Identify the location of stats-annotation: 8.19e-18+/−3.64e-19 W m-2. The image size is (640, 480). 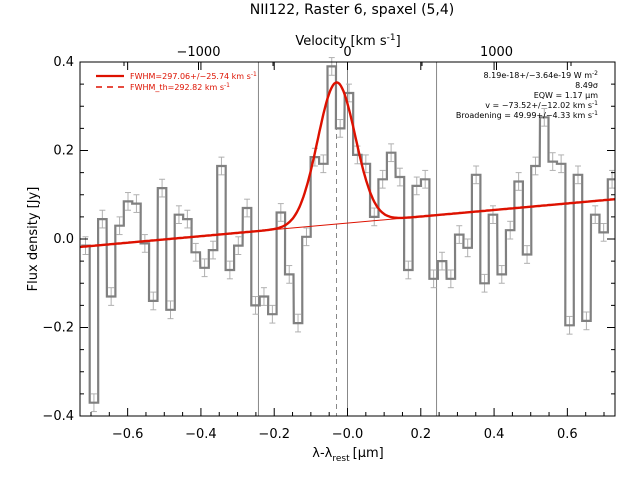
(541, 75).